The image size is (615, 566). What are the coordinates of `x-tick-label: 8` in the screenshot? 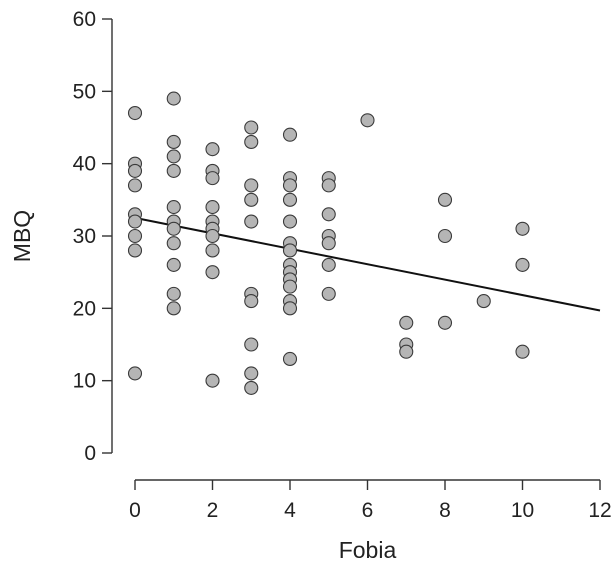 It's located at (445, 510).